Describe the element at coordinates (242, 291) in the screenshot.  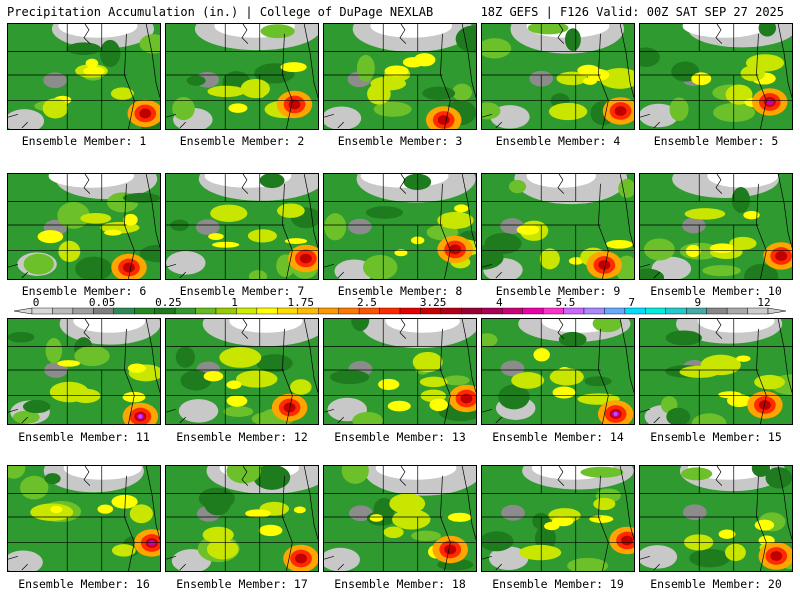
I see `member-label: Ensemble Member: 7` at that location.